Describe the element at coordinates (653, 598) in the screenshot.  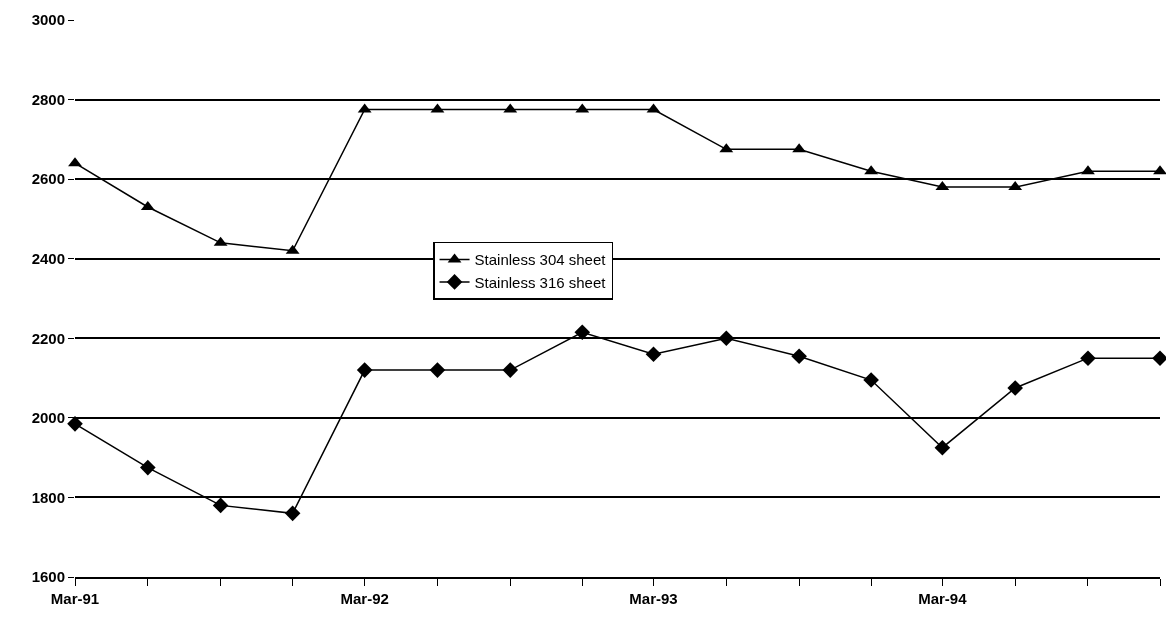
I see `x-tick-label: Mar-93` at that location.